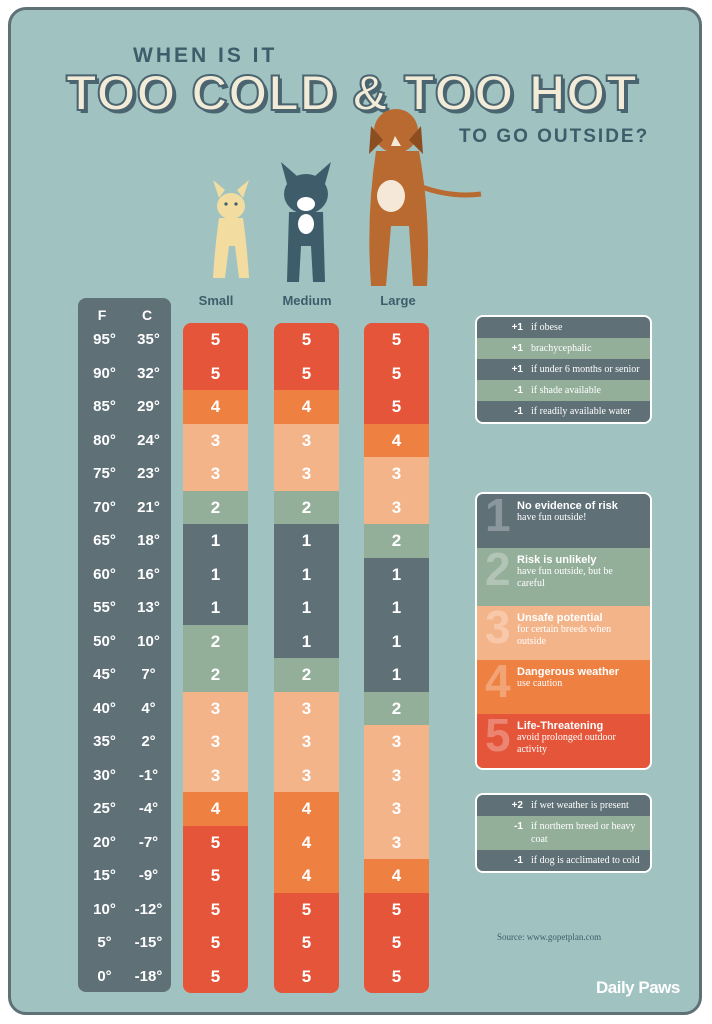 The width and height of the screenshot is (712, 1024). What do you see at coordinates (564, 635) in the screenshot?
I see `legend-subtitle: for certain breeds when outside` at bounding box center [564, 635].